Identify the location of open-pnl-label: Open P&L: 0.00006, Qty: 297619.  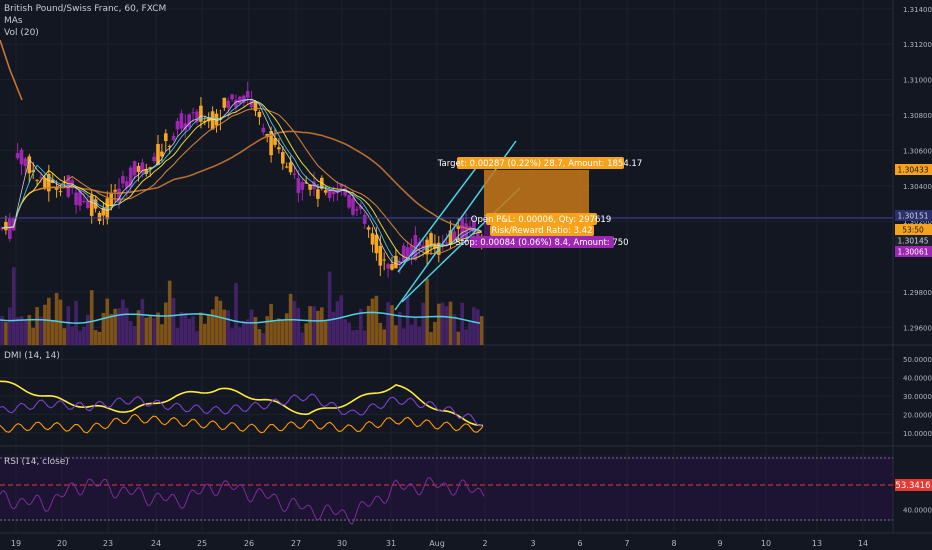
(541, 220).